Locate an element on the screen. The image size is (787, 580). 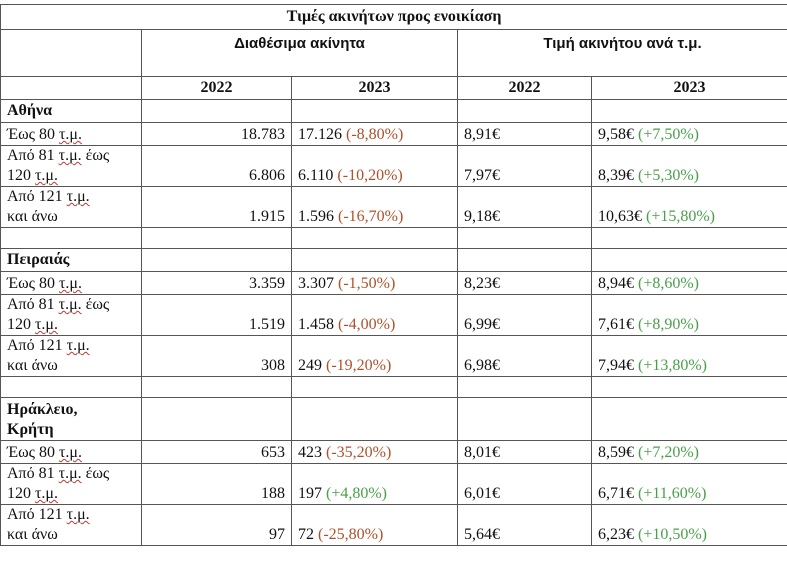
available-2022: 308 is located at coordinates (216, 356).